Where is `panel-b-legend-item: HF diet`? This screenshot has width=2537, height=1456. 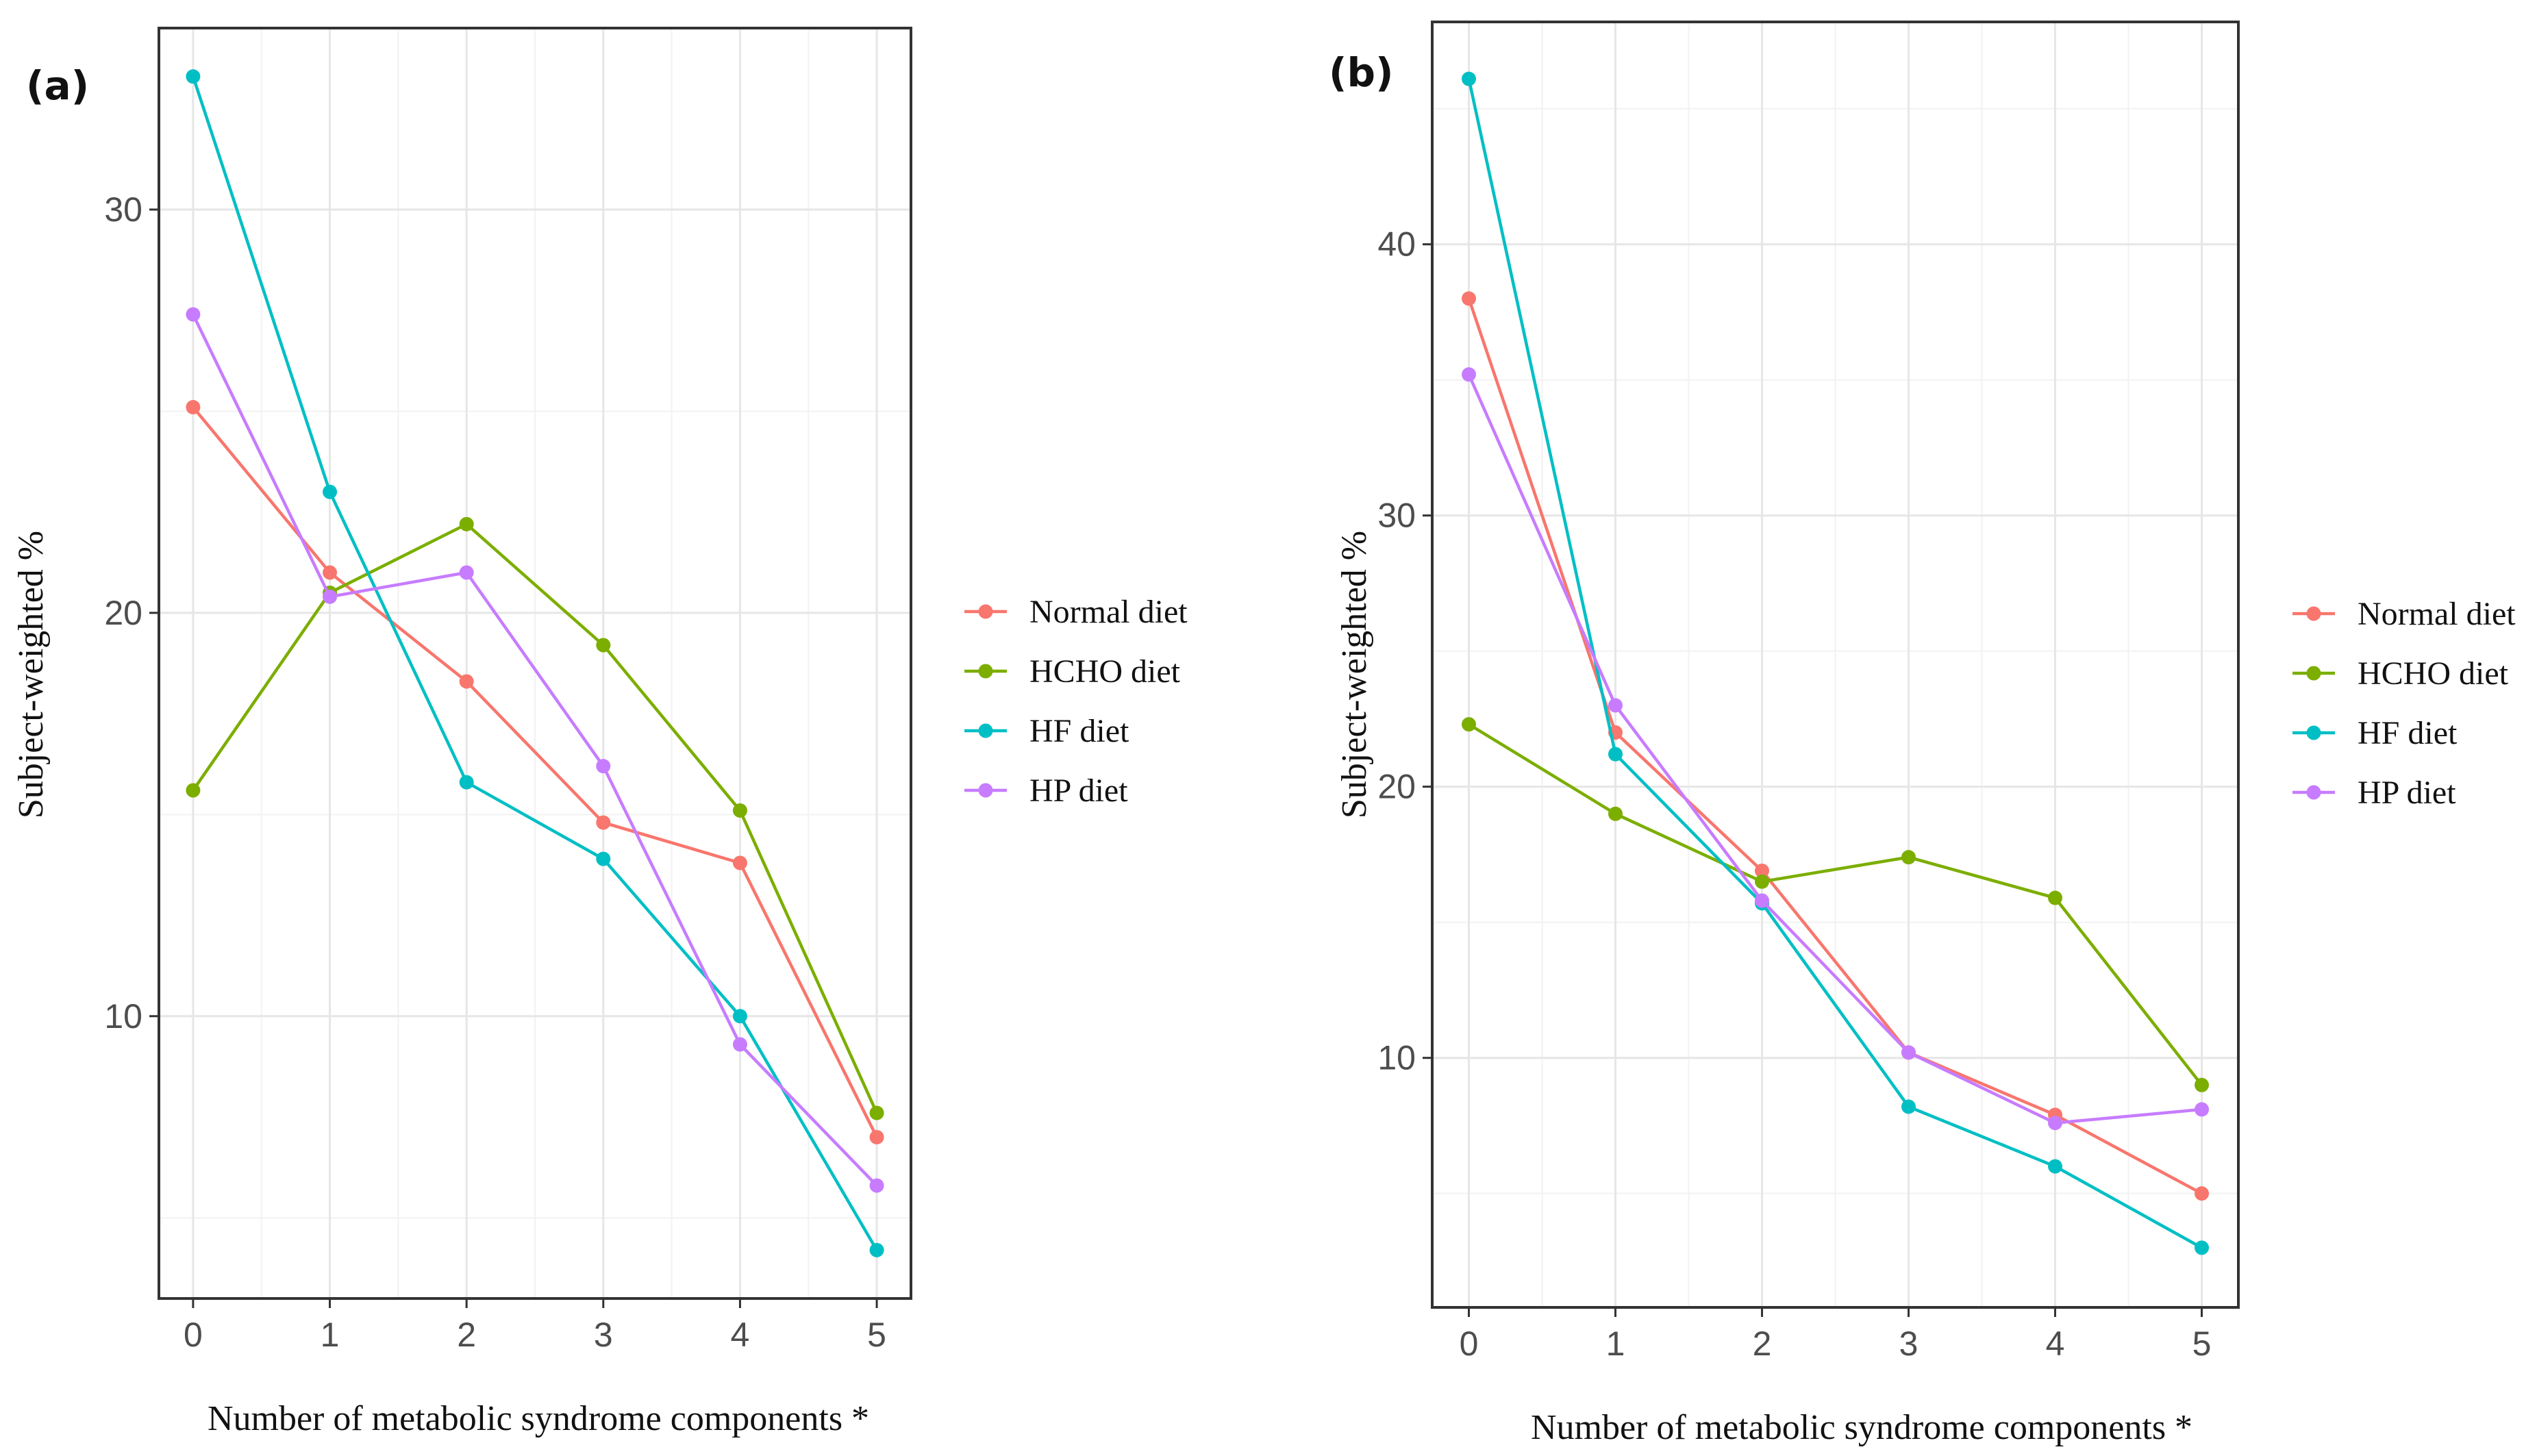 panel-b-legend-item: HF diet is located at coordinates (2375, 733).